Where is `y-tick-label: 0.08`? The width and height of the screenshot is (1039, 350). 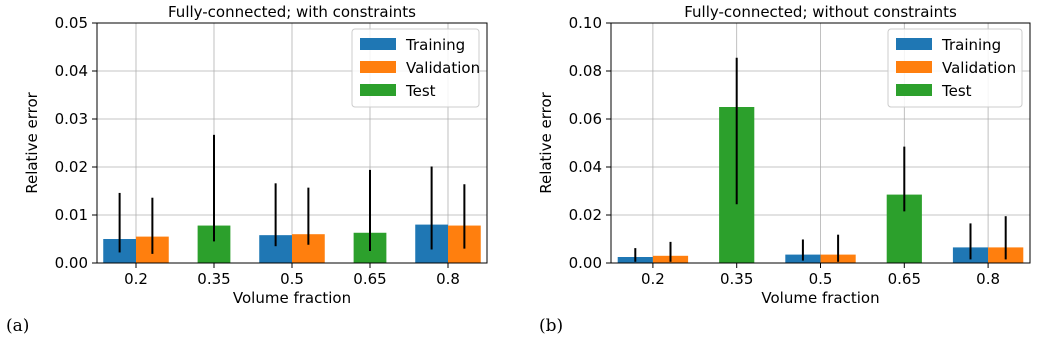
y-tick-label: 0.08 is located at coordinates (585, 71).